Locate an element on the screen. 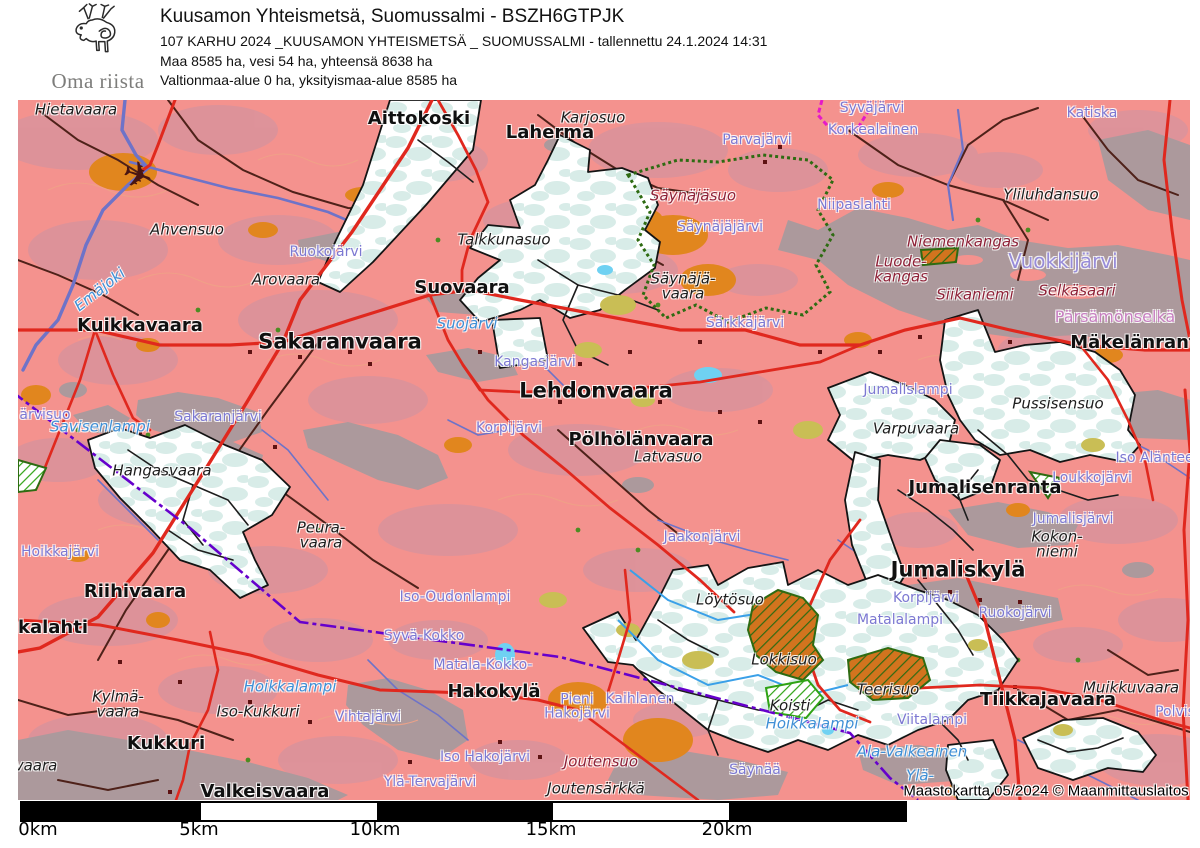 The image size is (1200, 848). map-label-peura-vaara: Peura- vaara is located at coordinates (321, 535).